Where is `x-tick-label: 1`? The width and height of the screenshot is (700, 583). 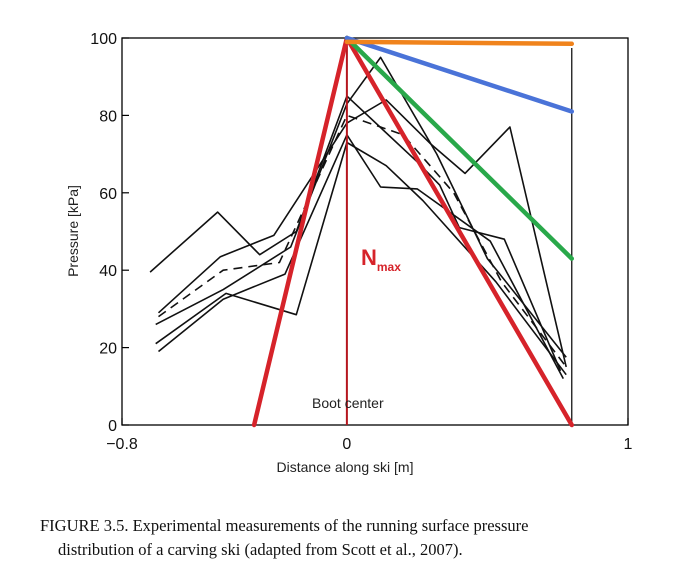 x-tick-label: 1 is located at coordinates (628, 444).